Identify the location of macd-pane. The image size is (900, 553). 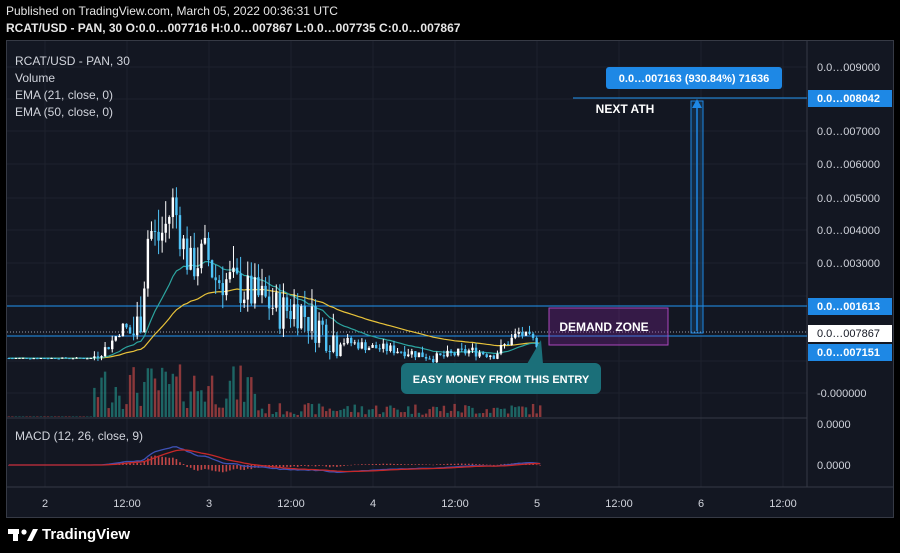
(274, 464).